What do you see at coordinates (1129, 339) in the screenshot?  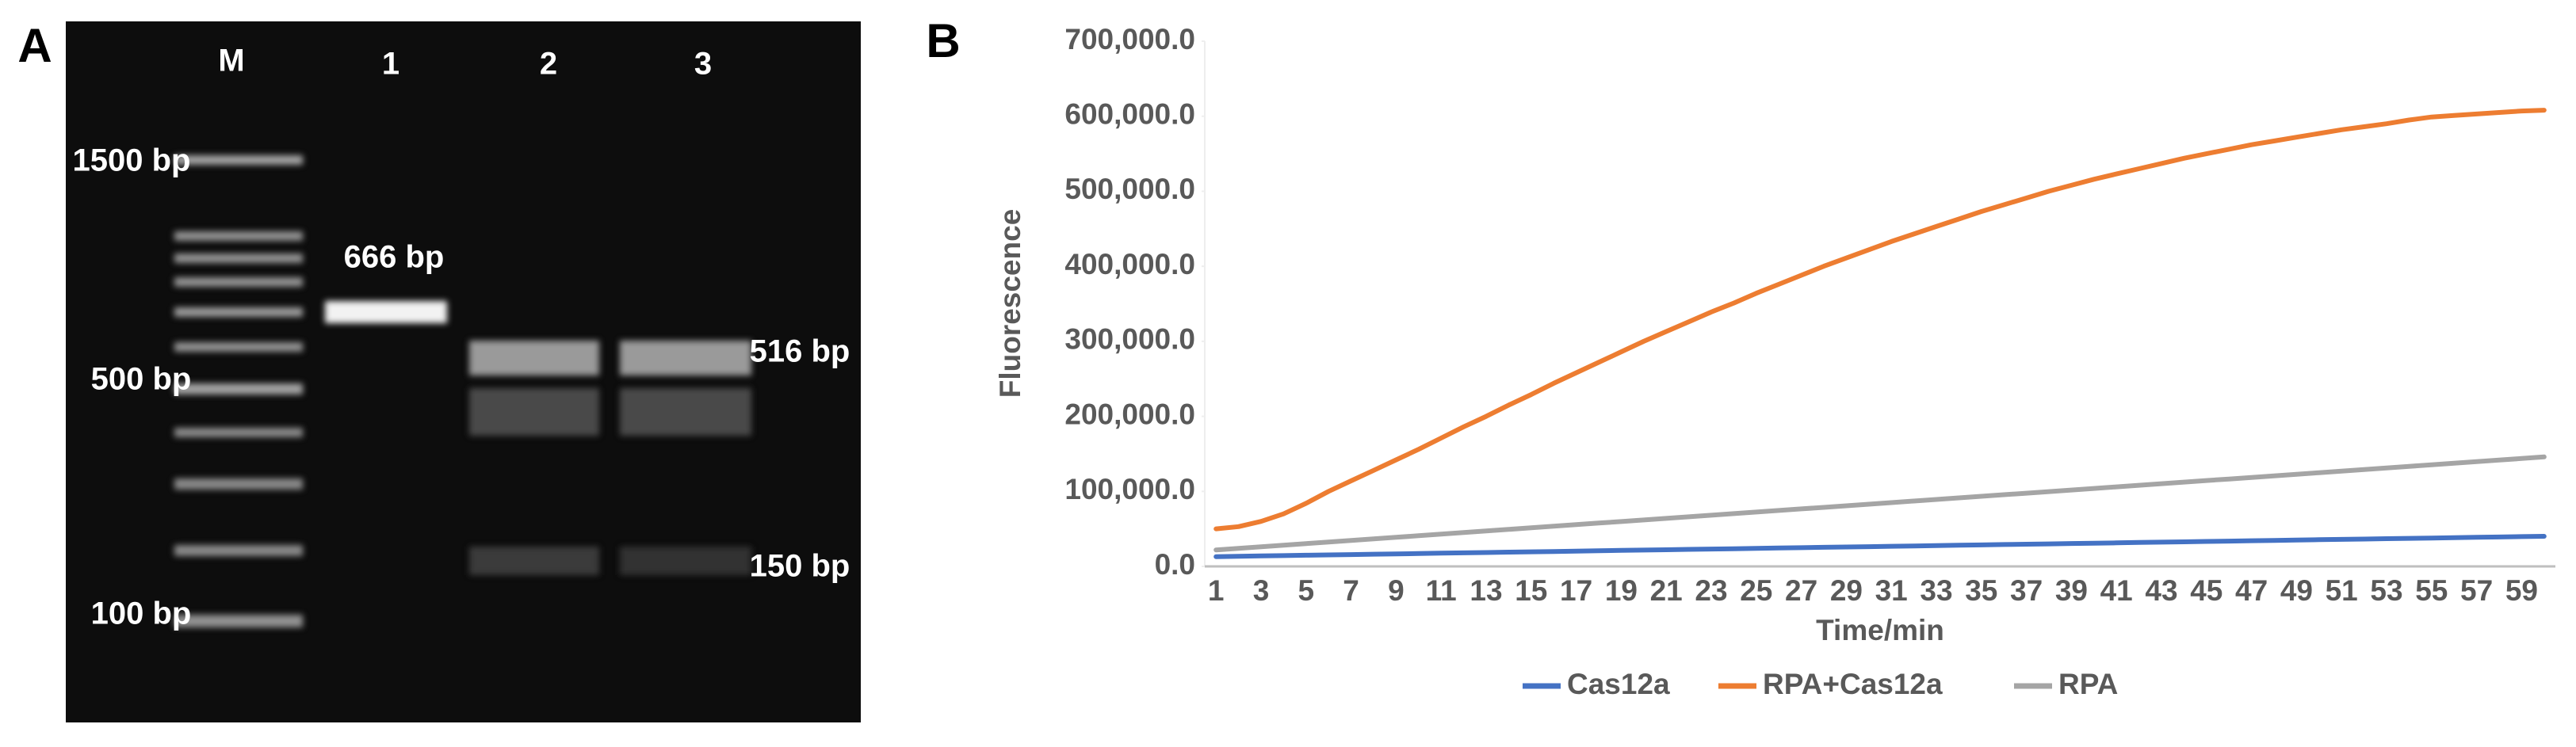 I see `y-tick-label: 300,000.0` at bounding box center [1129, 339].